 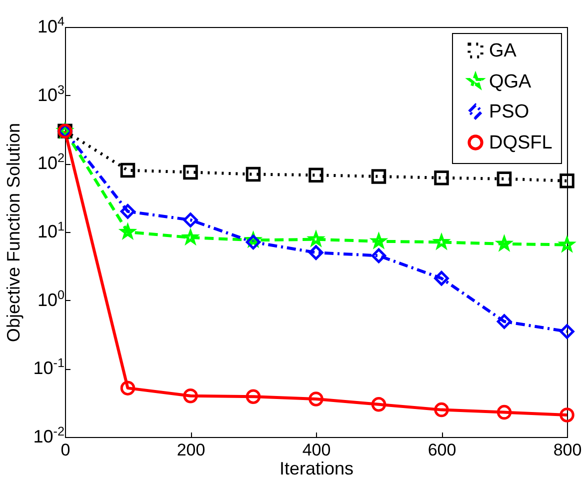 I want to click on legend-label: PSO, so click(x=509, y=112).